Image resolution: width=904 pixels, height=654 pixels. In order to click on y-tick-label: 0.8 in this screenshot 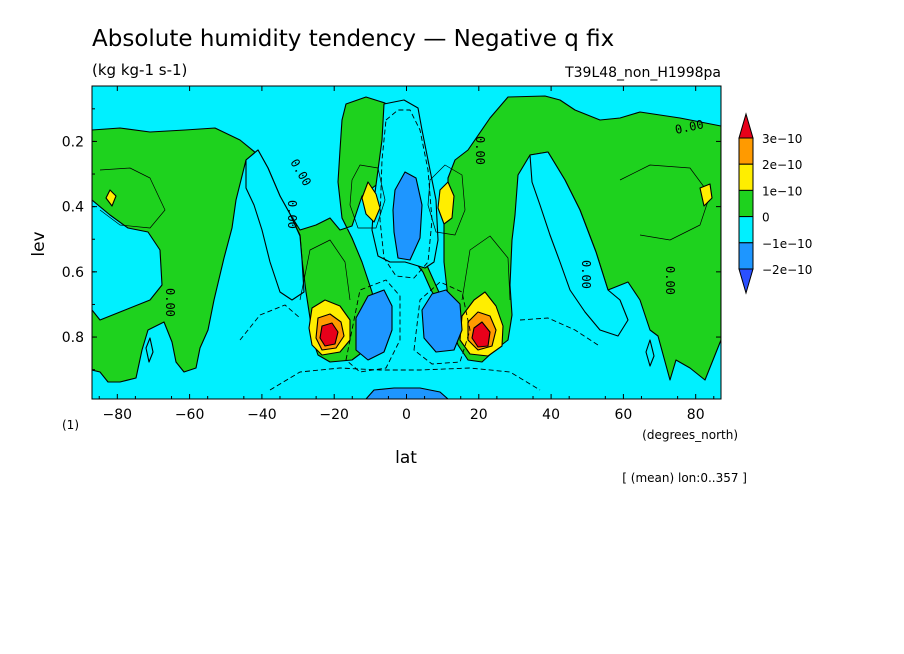, I will do `click(73, 338)`.